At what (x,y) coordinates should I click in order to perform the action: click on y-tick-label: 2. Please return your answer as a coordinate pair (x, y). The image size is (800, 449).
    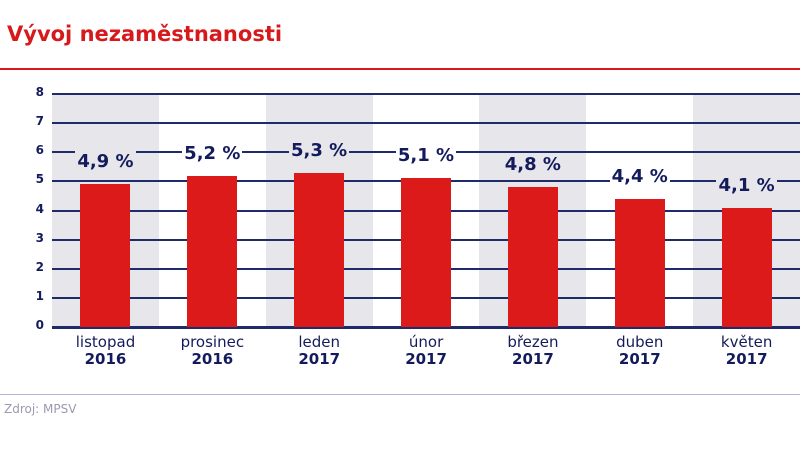
    Looking at the image, I should click on (39, 266).